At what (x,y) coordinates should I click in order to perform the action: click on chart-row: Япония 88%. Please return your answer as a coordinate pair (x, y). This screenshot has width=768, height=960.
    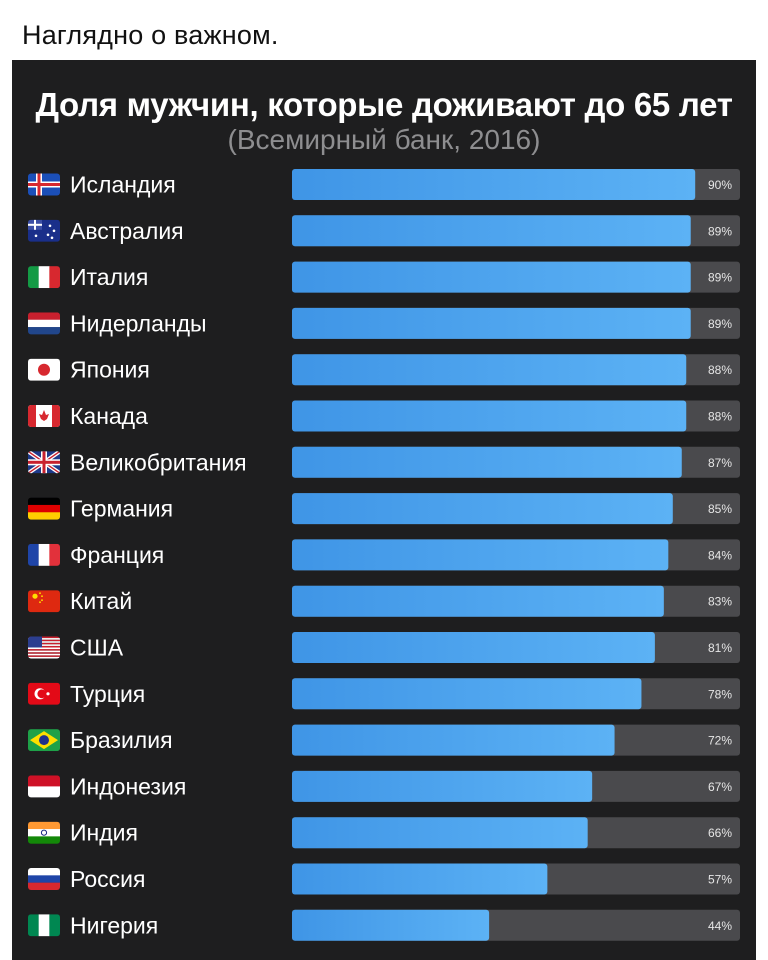
    Looking at the image, I should click on (384, 370).